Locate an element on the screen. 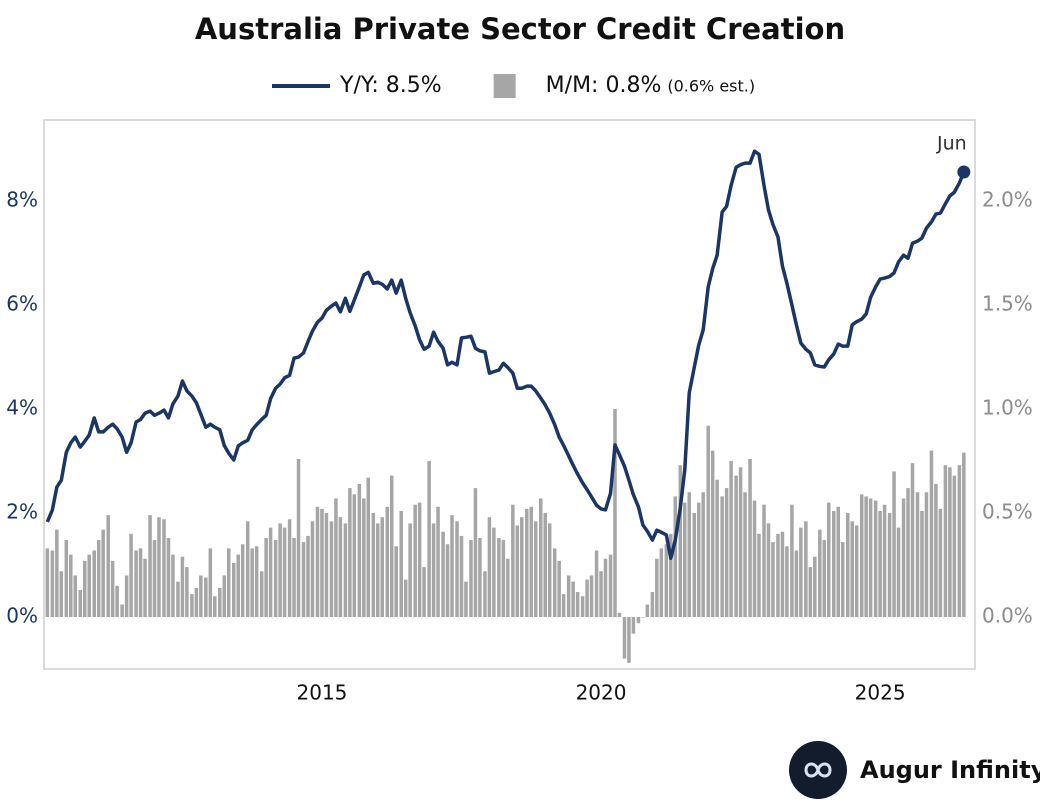  legend-label: M/M: 0.8% is located at coordinates (604, 85).